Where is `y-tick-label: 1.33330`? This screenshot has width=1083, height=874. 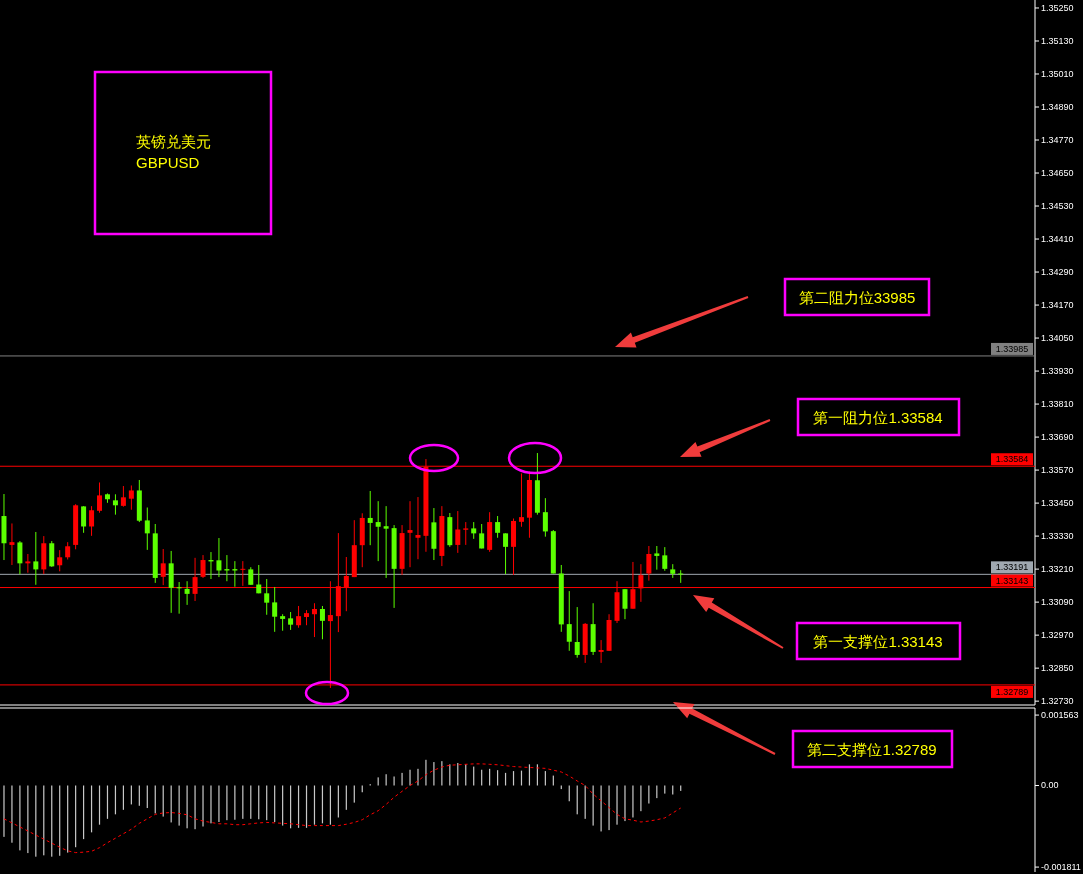
y-tick-label: 1.33330 is located at coordinates (1057, 536).